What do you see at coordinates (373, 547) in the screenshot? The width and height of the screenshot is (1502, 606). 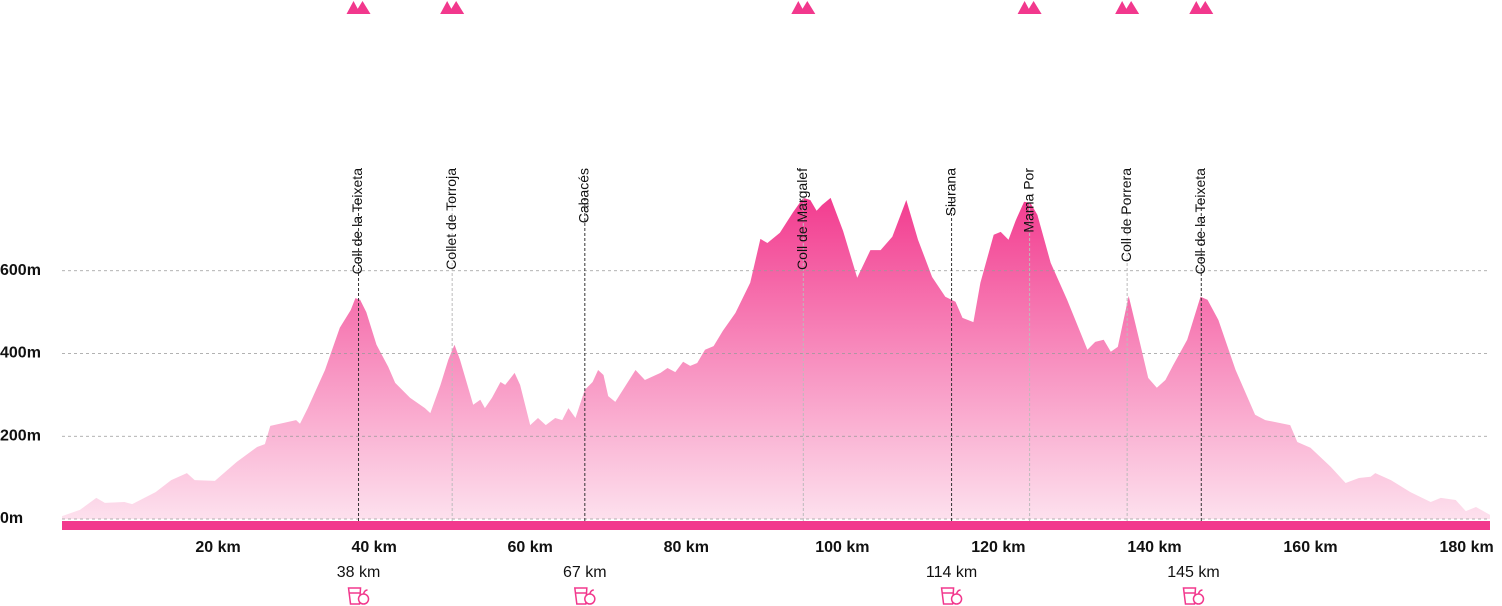 I see `x-tick-label: 40 km` at bounding box center [373, 547].